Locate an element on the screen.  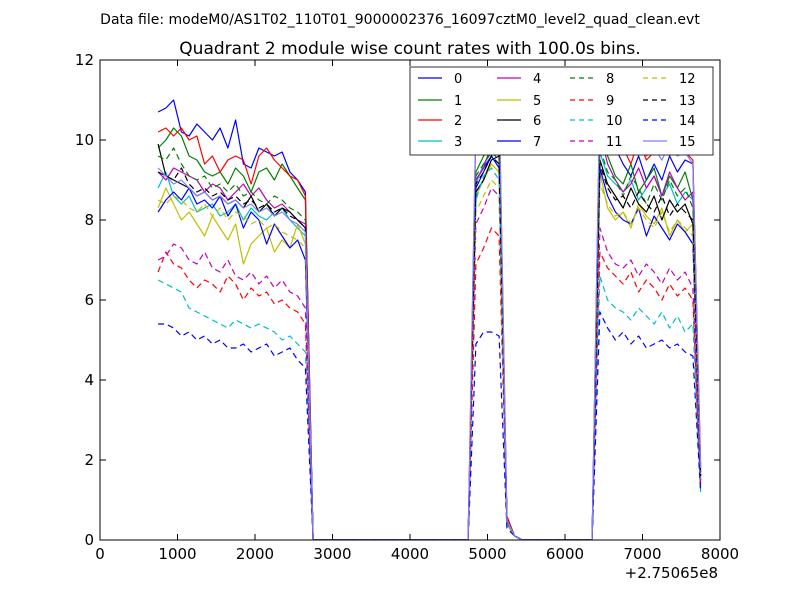
x-tick-label: 1000 is located at coordinates (177, 554).